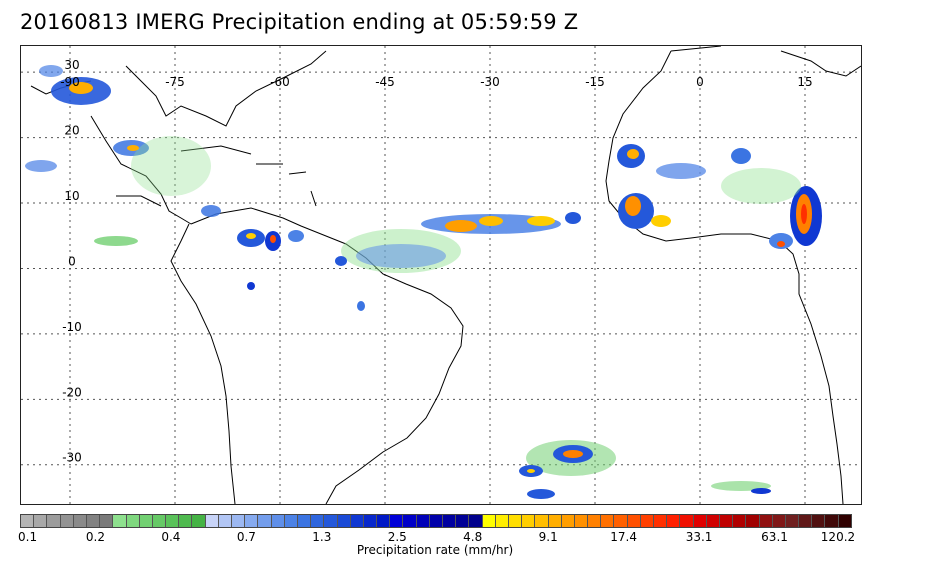 Image resolution: width=944 pixels, height=571 pixels. I want to click on longitude-tick-label: -30, so click(490, 82).